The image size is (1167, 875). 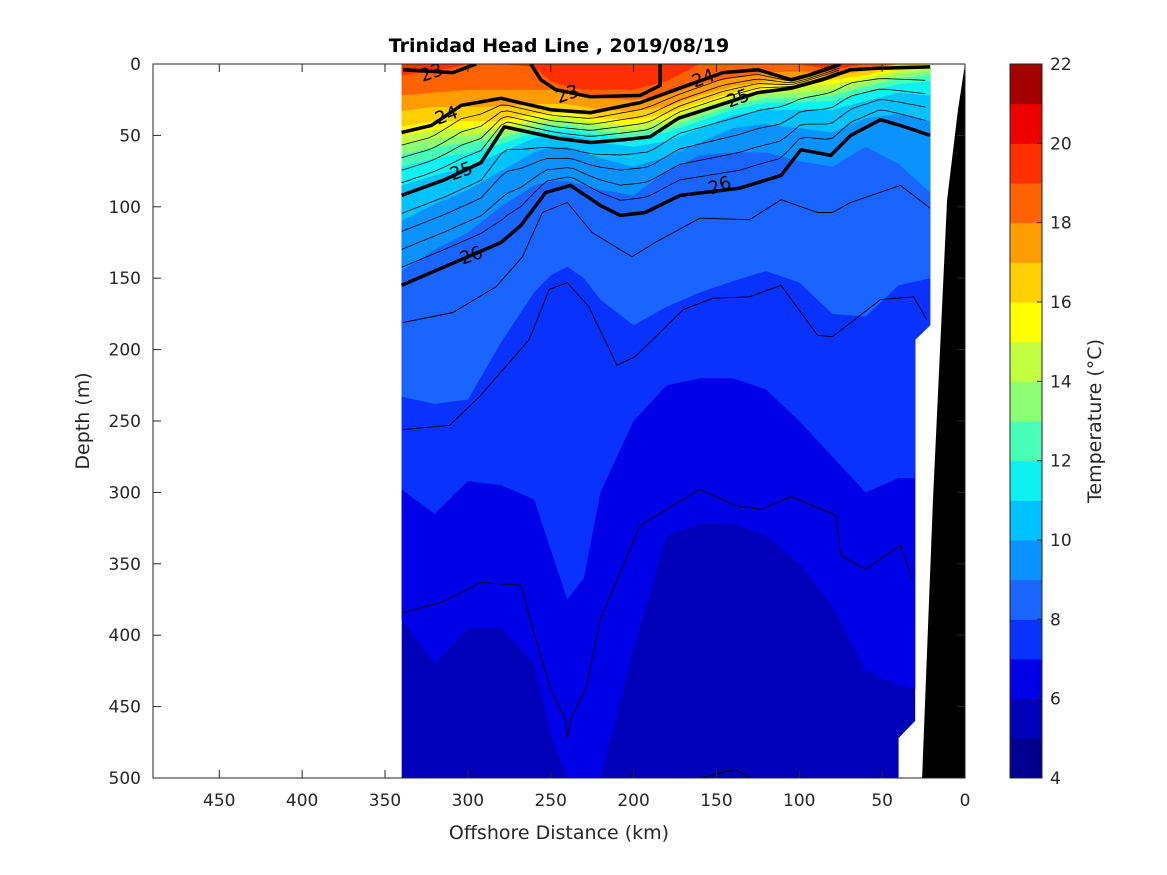 What do you see at coordinates (83, 420) in the screenshot?
I see `y-axis-label: Depth (m)` at bounding box center [83, 420].